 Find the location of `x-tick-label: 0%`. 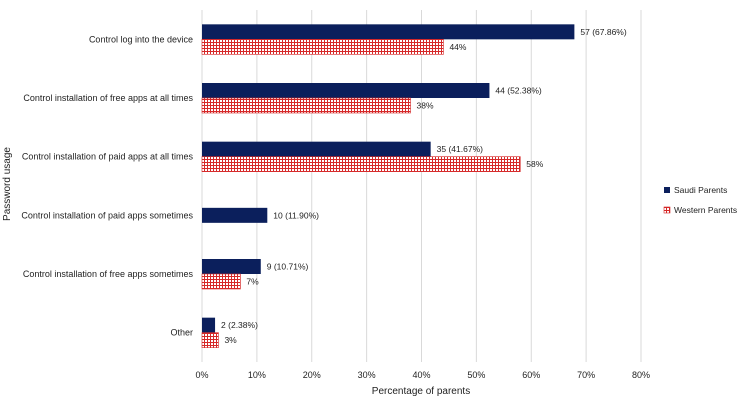

x-tick-label: 0% is located at coordinates (201, 375).